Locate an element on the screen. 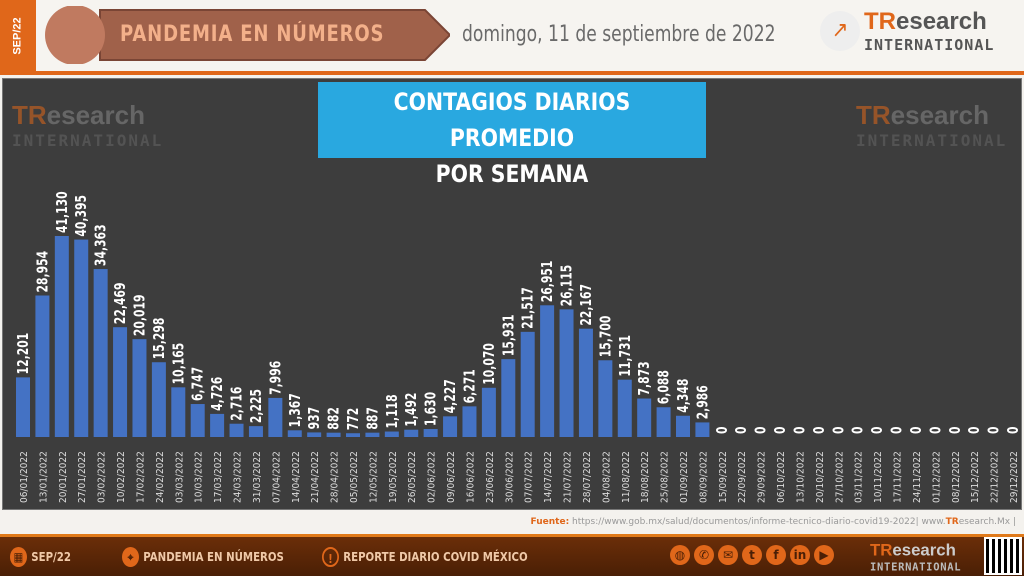  x-tick-label: 22/09/2022 is located at coordinates (742, 477).